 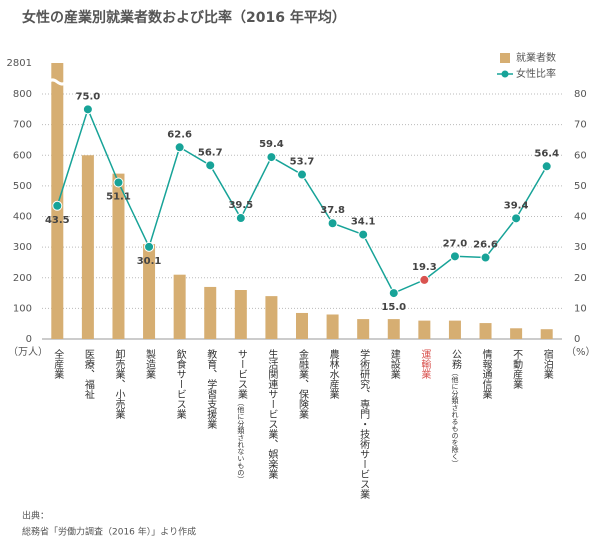 I want to click on x-tick-label: 建設業, so click(x=394, y=364).